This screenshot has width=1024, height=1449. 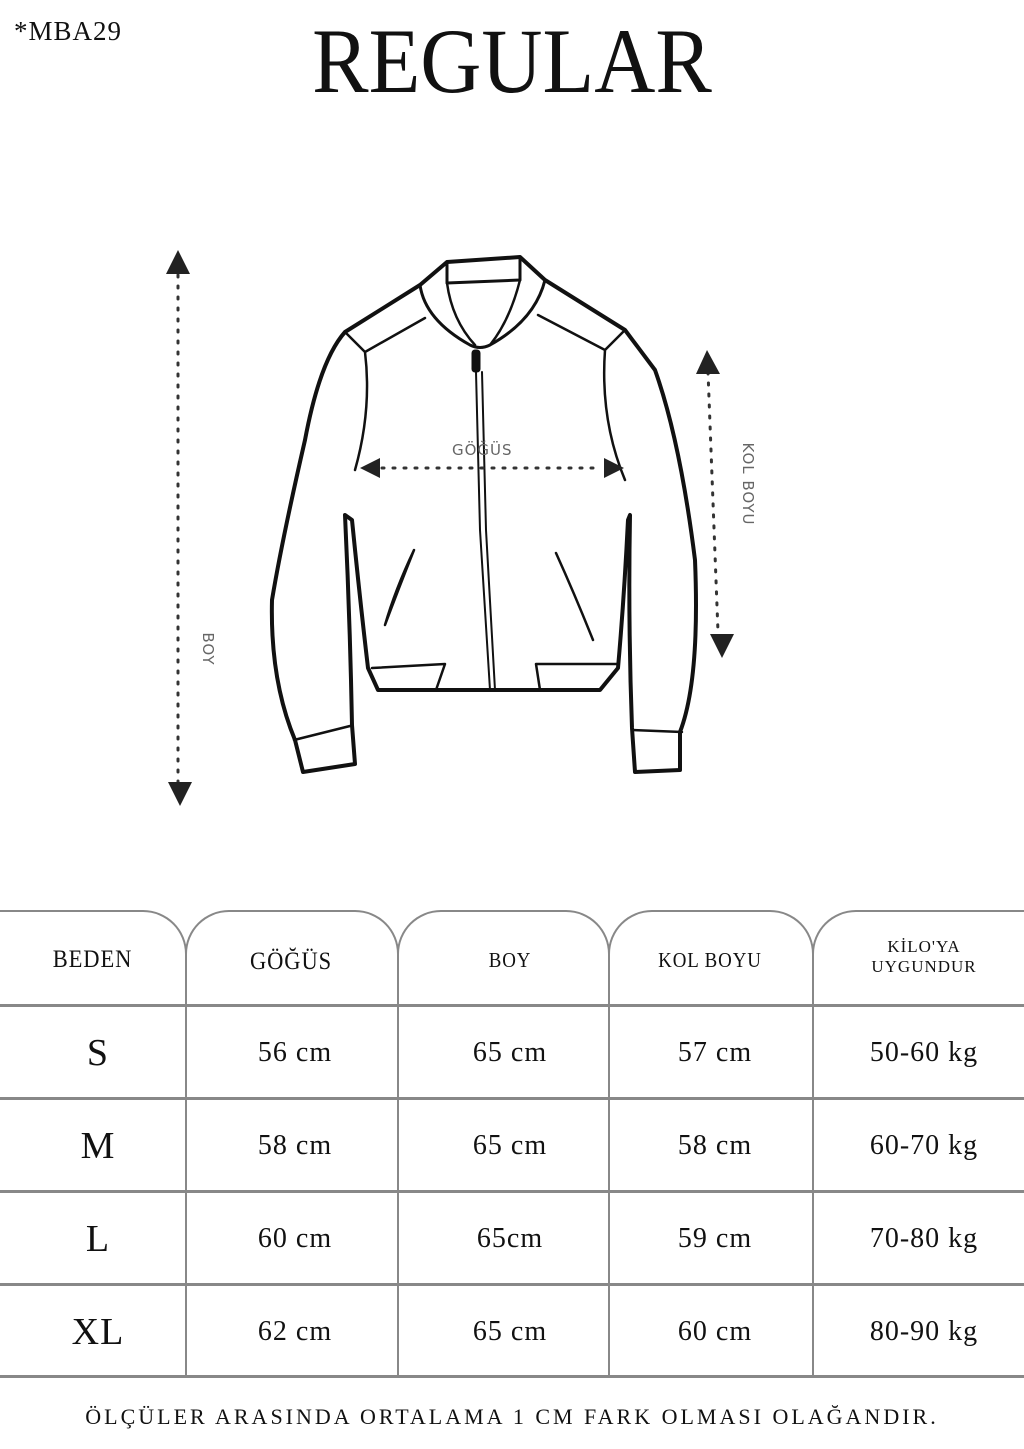 What do you see at coordinates (924, 1052) in the screenshot?
I see `value-cell: 50-60 kg` at bounding box center [924, 1052].